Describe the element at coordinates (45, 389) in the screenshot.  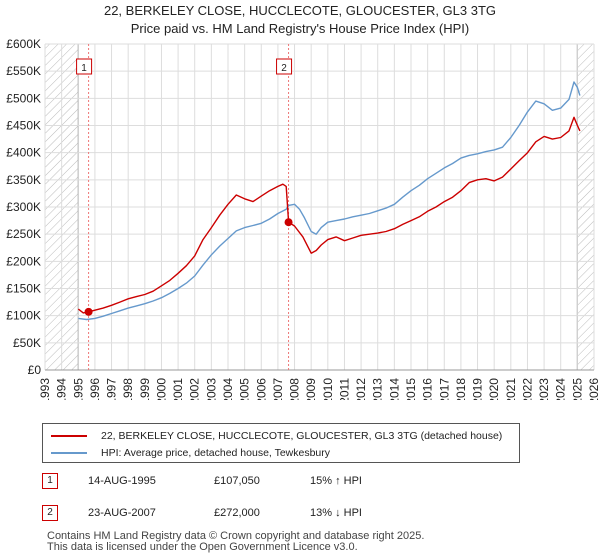
I see `x-tick-label: 1993` at that location.